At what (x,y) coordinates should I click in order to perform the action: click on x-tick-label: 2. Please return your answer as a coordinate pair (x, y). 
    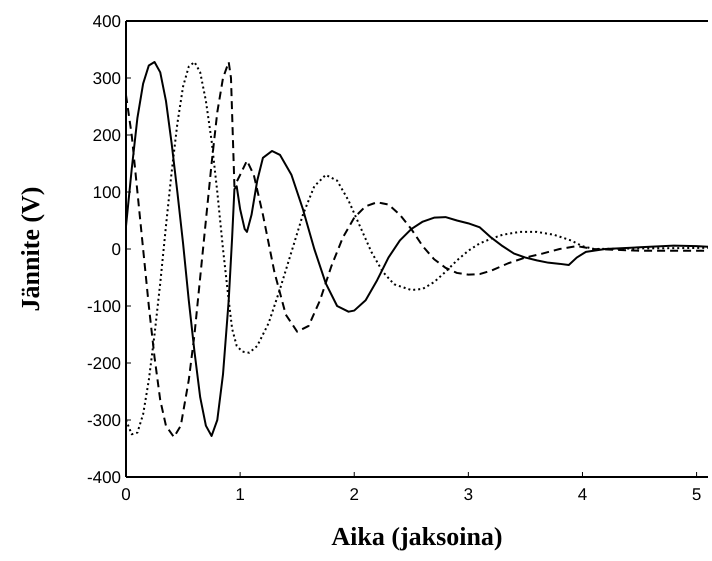
    Looking at the image, I should click on (354, 494).